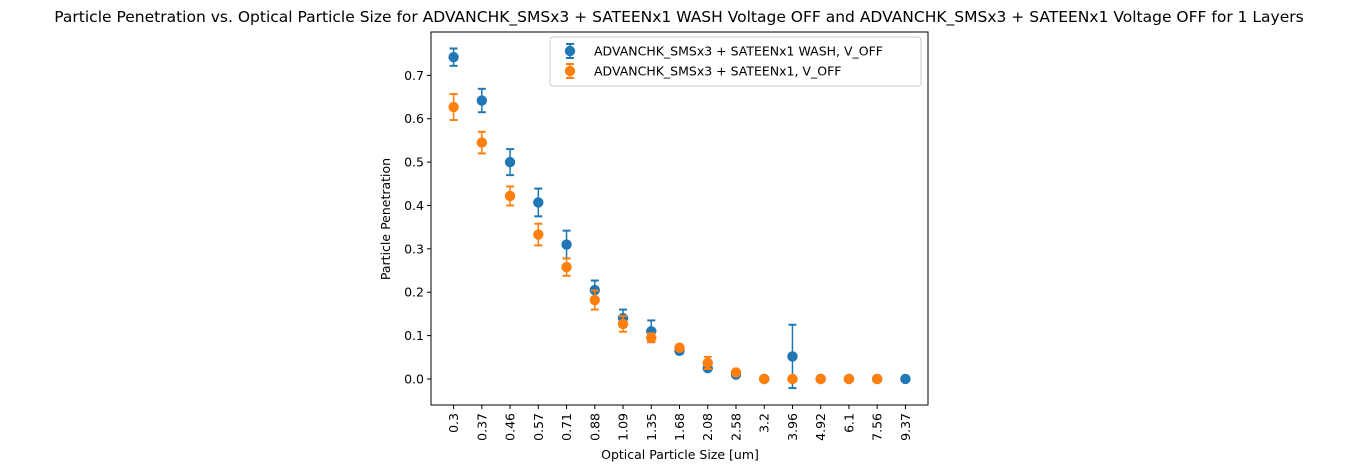  Describe the element at coordinates (414, 292) in the screenshot. I see `y-tick-label: 0.2` at that location.